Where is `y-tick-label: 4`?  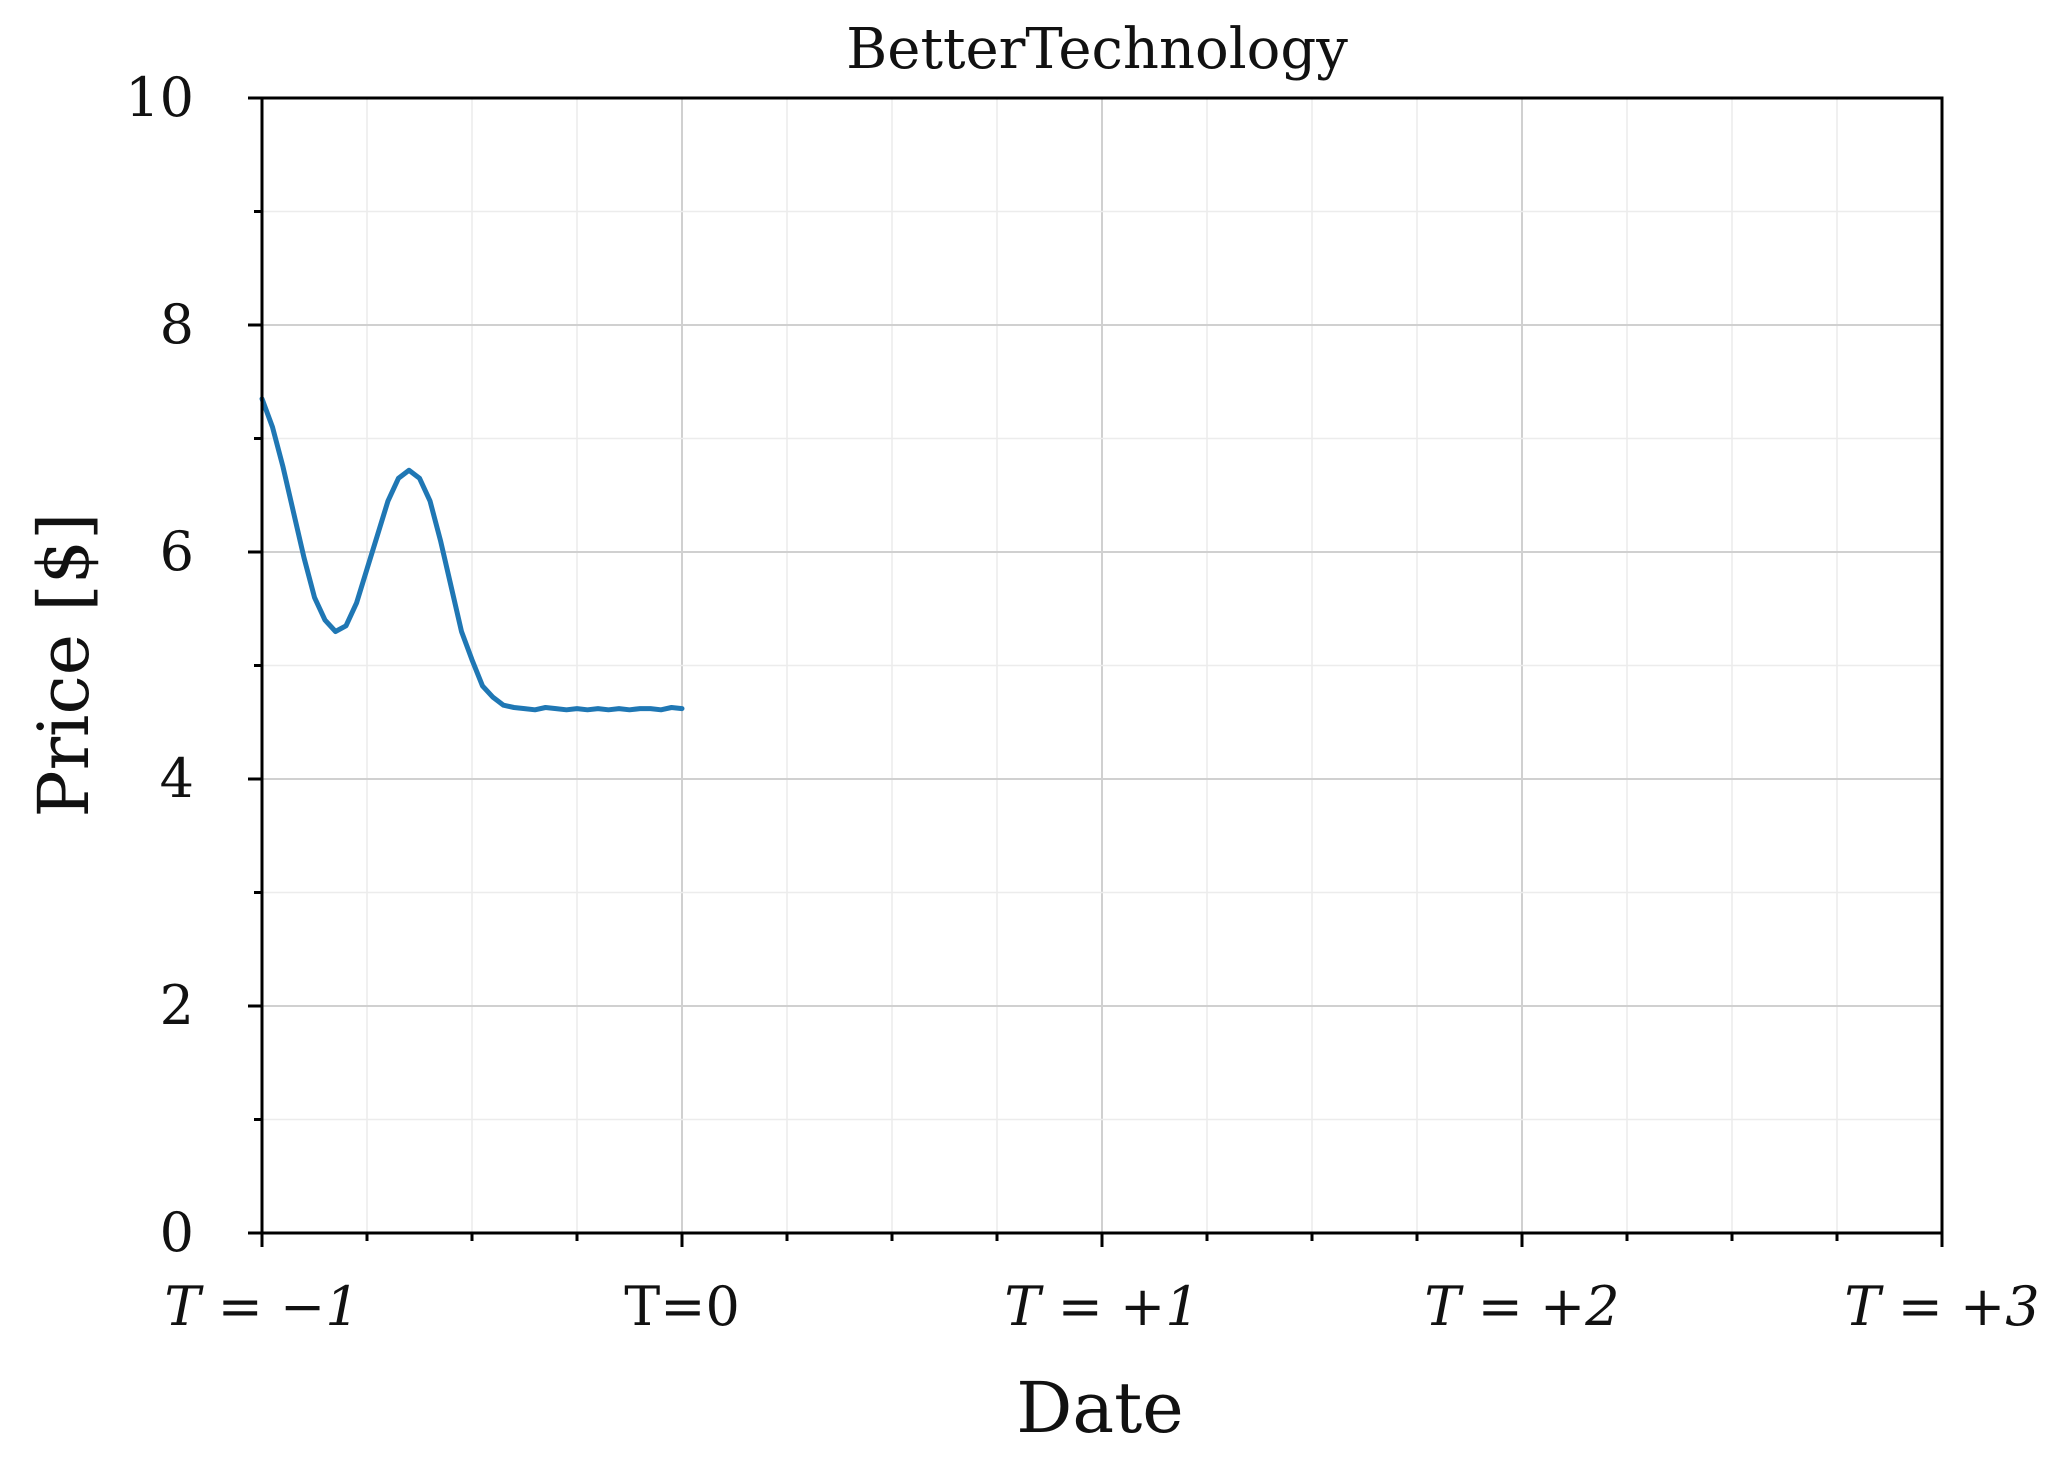 y-tick-label: 4 is located at coordinates (177, 778).